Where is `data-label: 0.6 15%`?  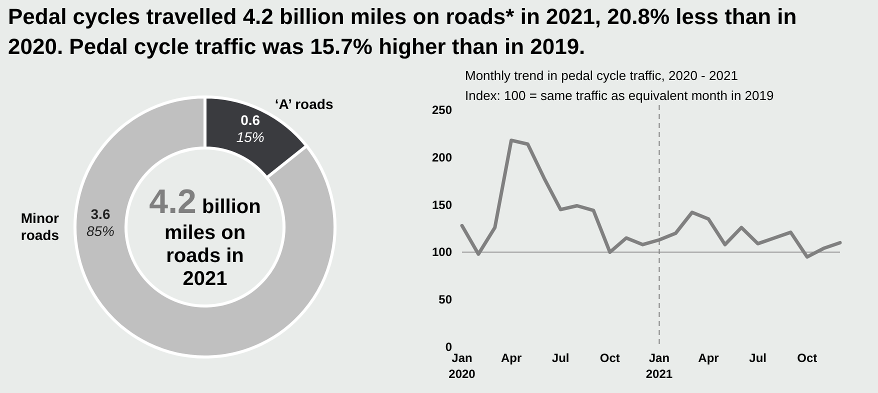
data-label: 0.6 15% is located at coordinates (250, 128).